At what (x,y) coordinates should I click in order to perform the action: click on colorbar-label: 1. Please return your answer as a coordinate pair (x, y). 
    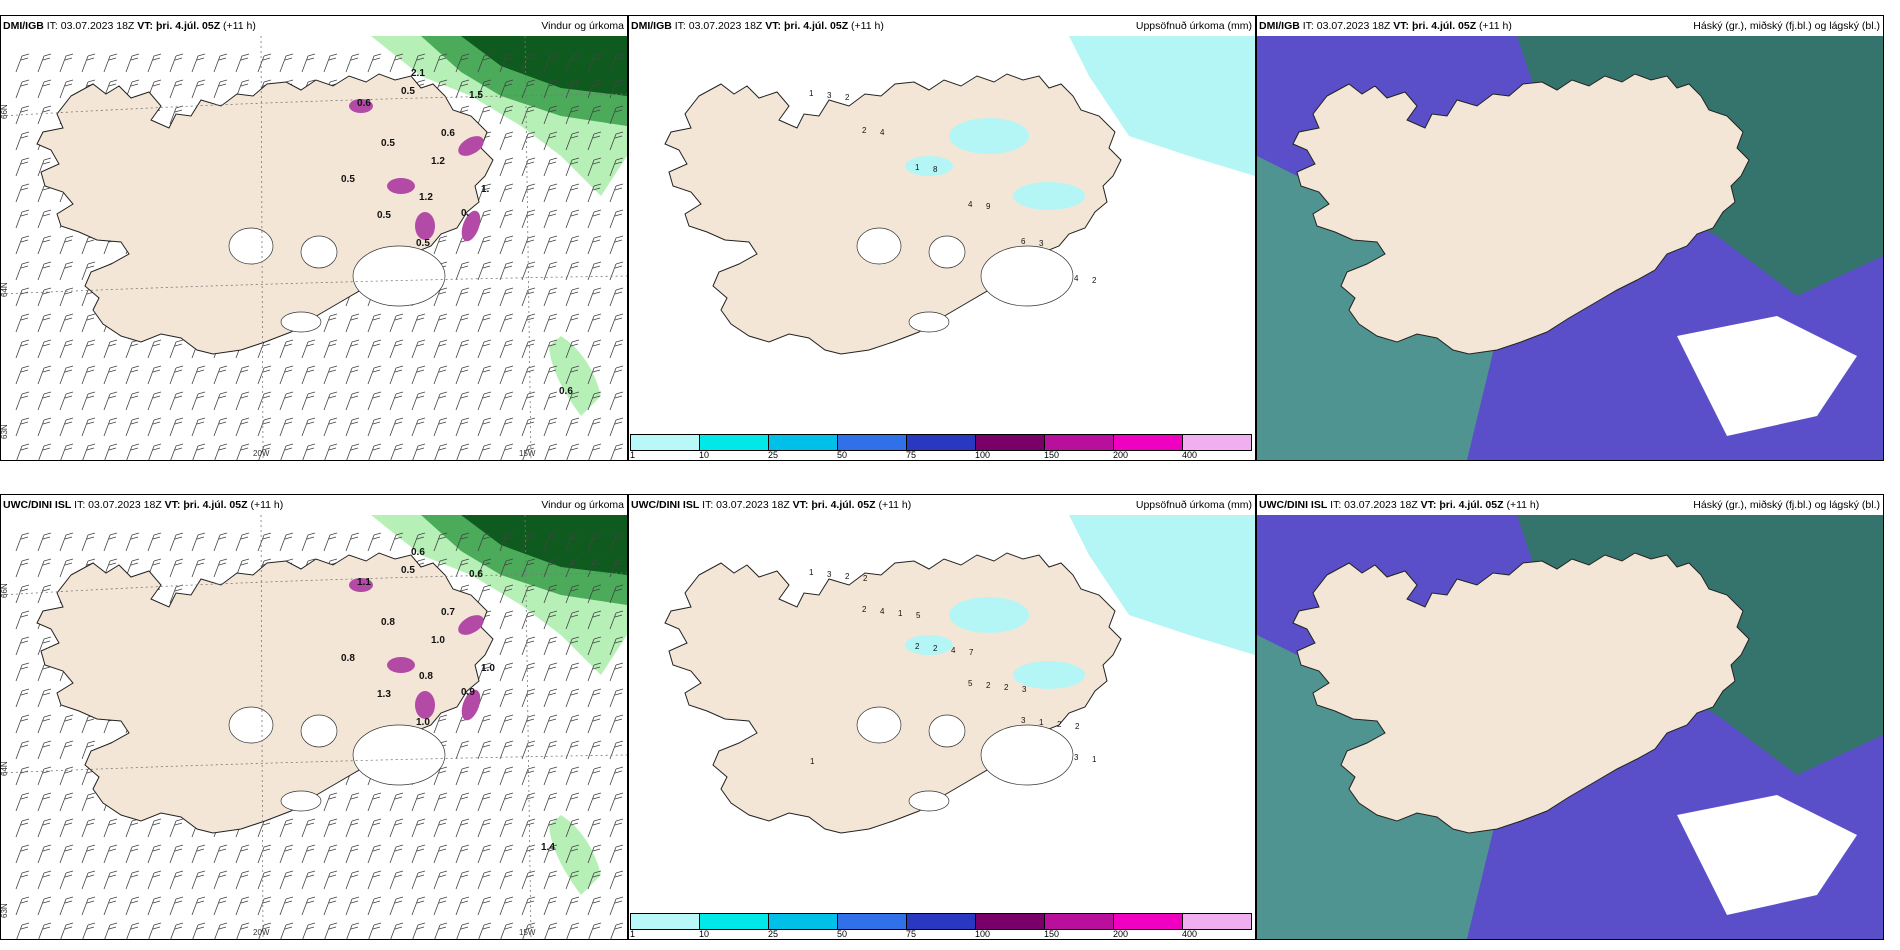
    Looking at the image, I should click on (633, 934).